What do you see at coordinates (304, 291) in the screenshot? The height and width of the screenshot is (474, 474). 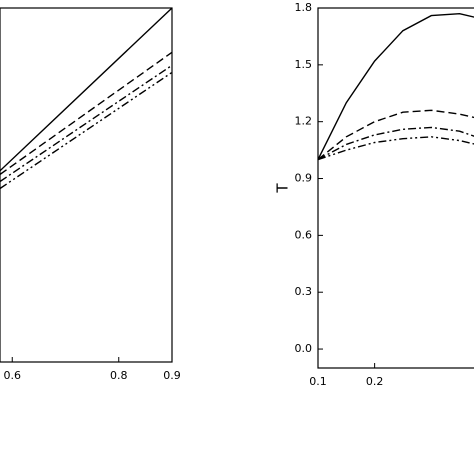 I see `y-tick-label: 0.3` at bounding box center [304, 291].